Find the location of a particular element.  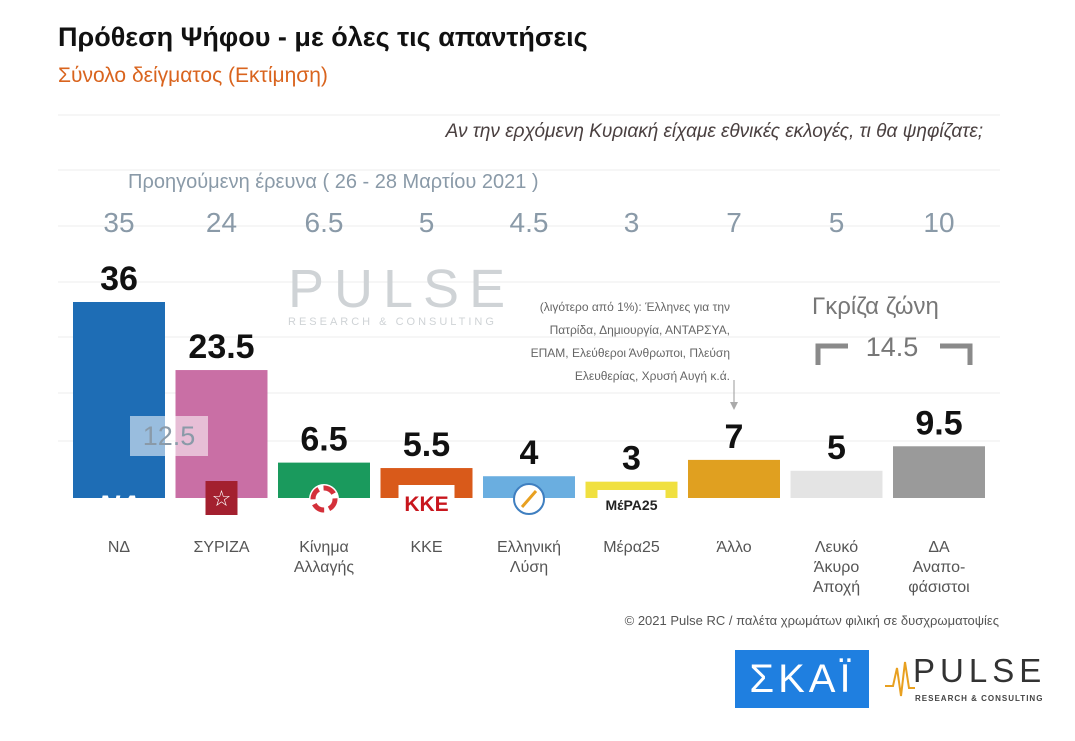

category-label: Αναπο- is located at coordinates (939, 567).